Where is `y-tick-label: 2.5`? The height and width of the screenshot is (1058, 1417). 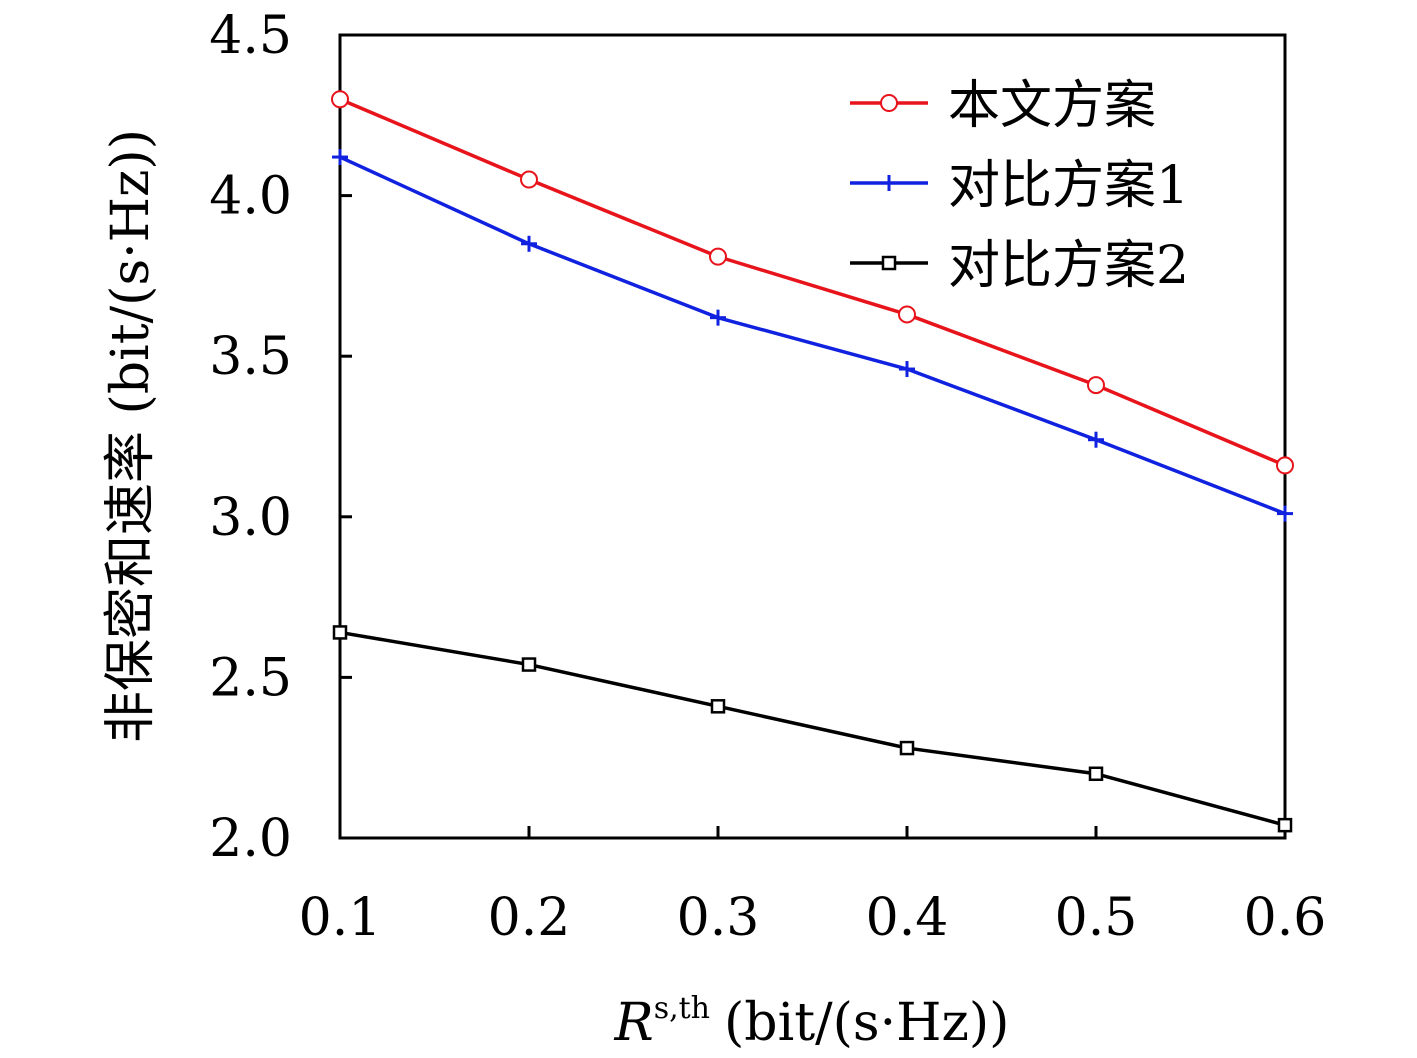 y-tick-label: 2.5 is located at coordinates (250, 678).